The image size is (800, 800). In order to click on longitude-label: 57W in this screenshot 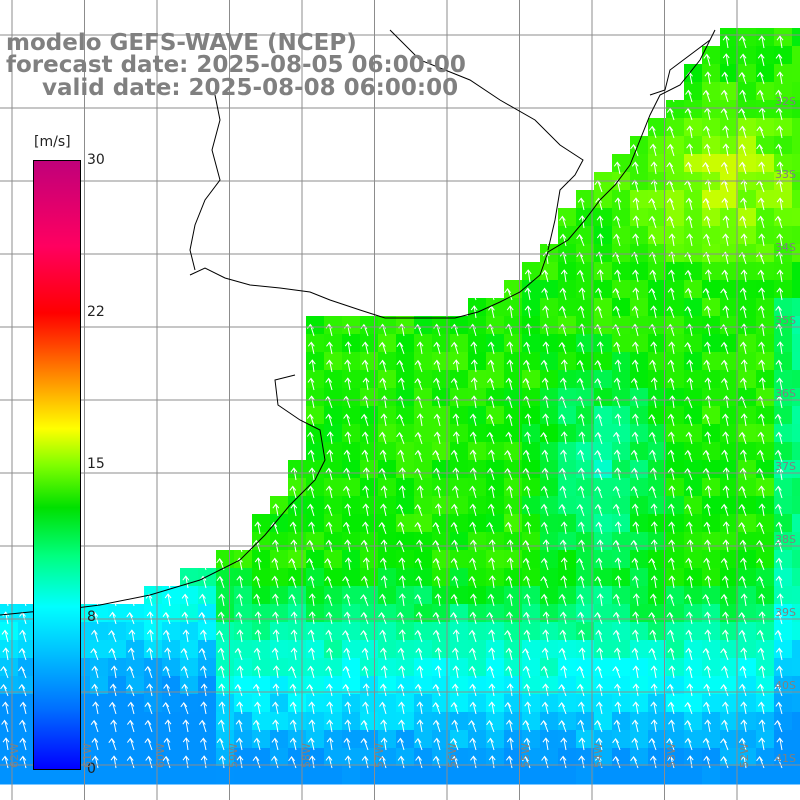, I will do `click(379, 755)`.